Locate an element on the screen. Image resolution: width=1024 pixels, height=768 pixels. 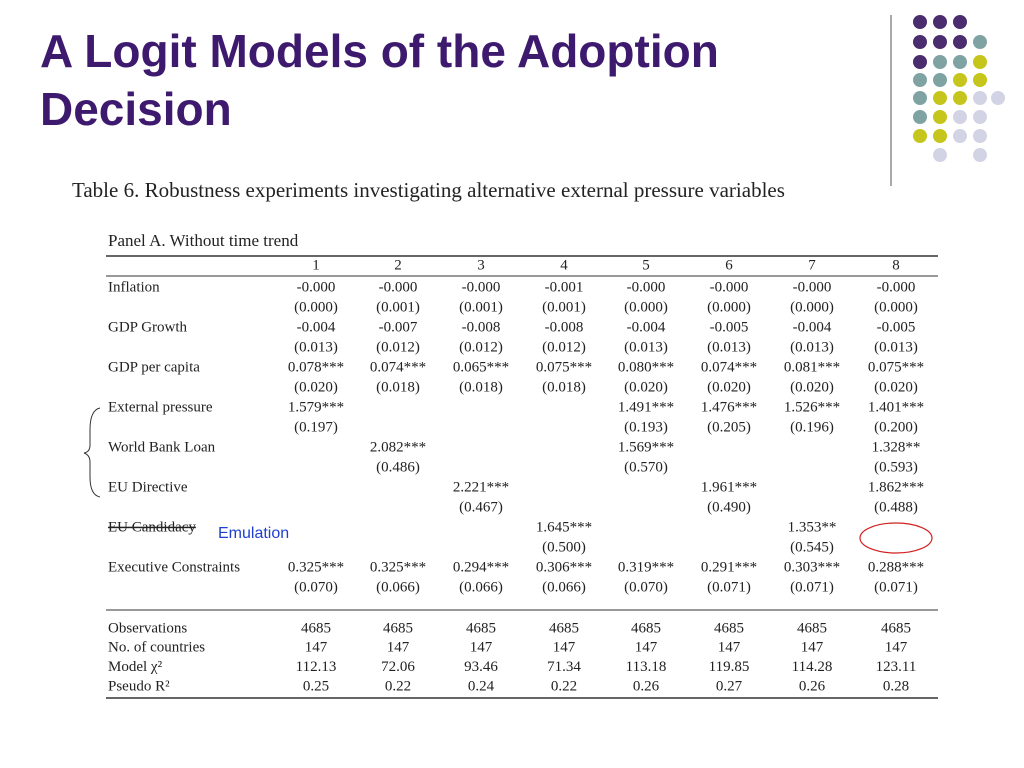
standard-error: (0.500) is located at coordinates (564, 547).